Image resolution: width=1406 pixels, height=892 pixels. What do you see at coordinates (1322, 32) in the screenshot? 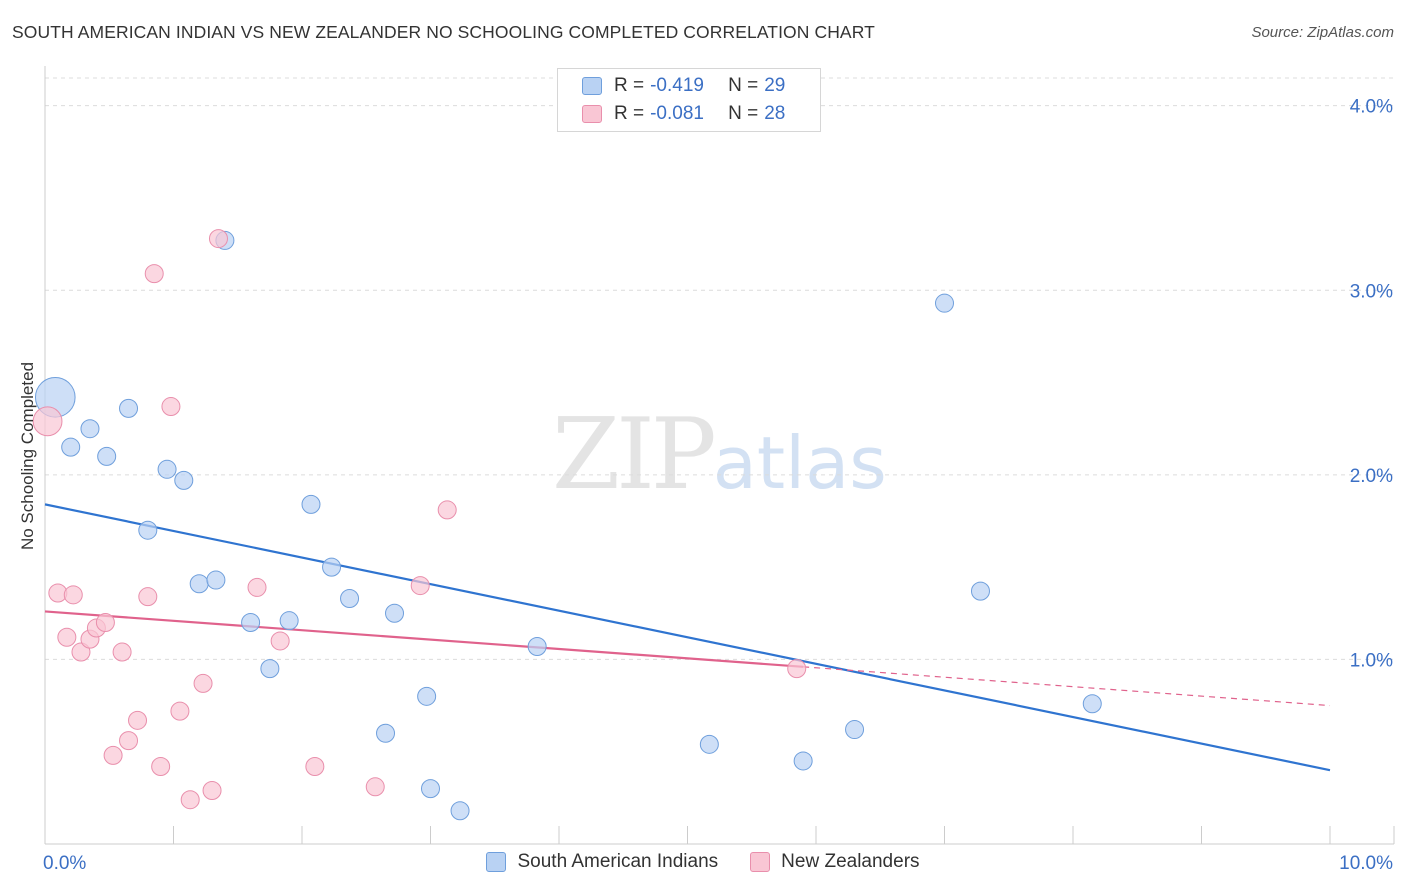
I see `source-label: Source: ZipAtlas.com` at bounding box center [1322, 32].